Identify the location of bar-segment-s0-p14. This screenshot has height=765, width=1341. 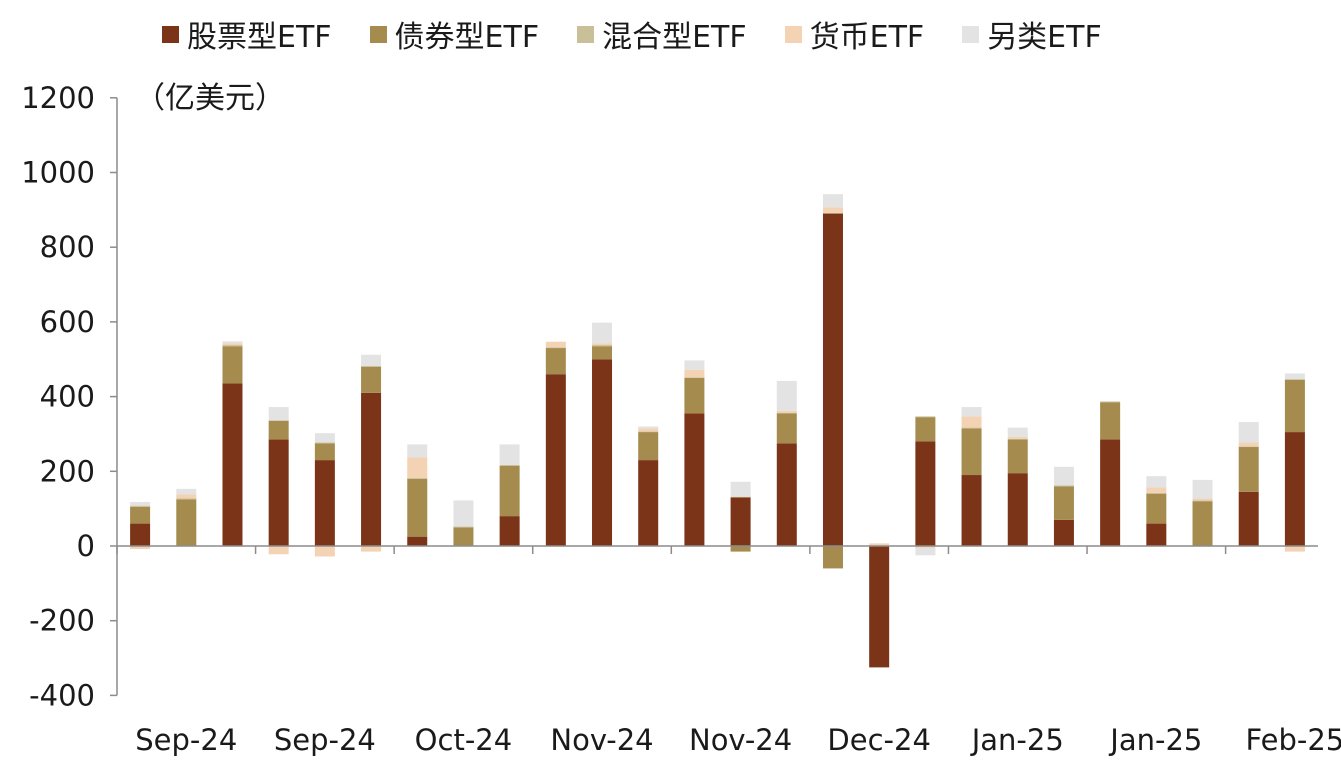
(786, 494).